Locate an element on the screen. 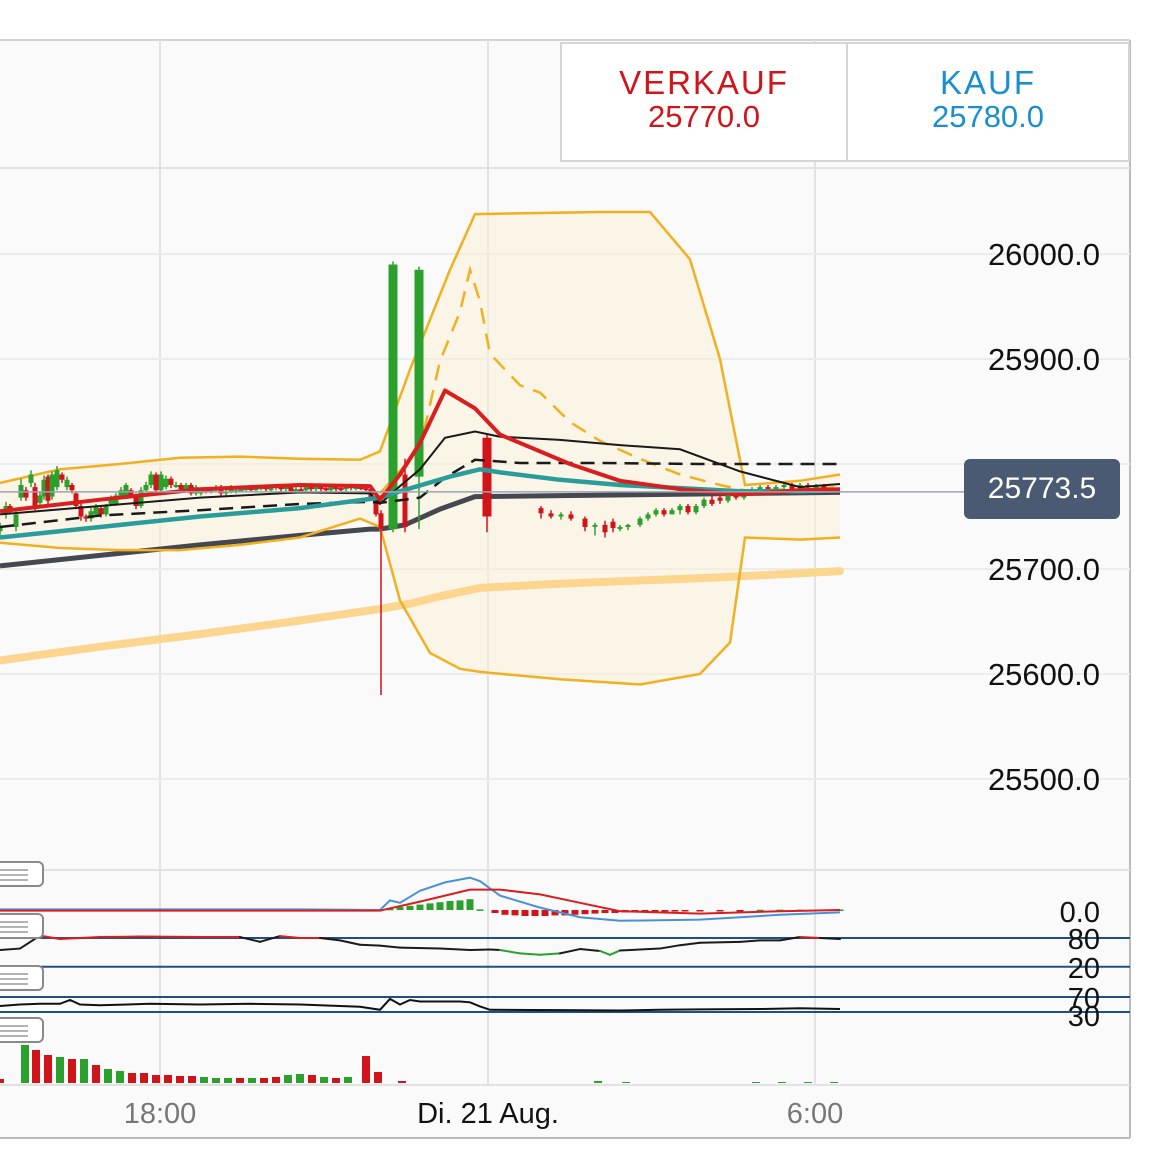  rsi-tick-label-0: 70 is located at coordinates (1084, 999).